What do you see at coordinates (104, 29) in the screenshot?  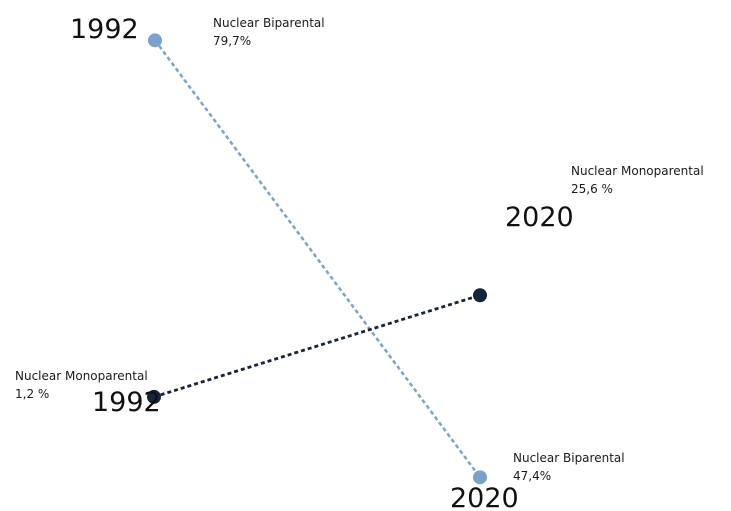 I see `year-label-biparental-start: 1992` at bounding box center [104, 29].